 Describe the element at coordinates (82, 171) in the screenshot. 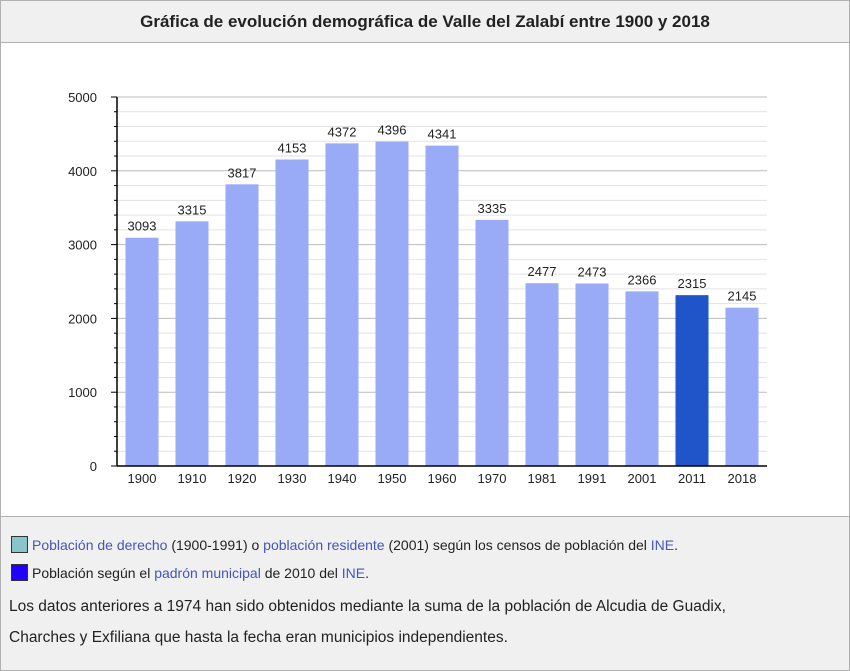

I see `y-tick-label: 4000` at that location.